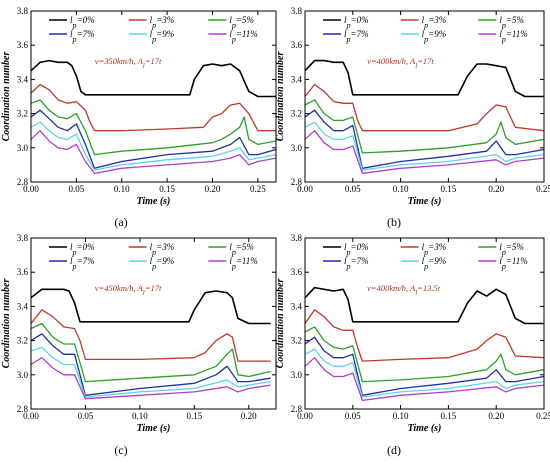 The image size is (550, 466). What do you see at coordinates (128, 63) in the screenshot?
I see `condition-annotation: v=350km/h, Al=17t` at bounding box center [128, 63].